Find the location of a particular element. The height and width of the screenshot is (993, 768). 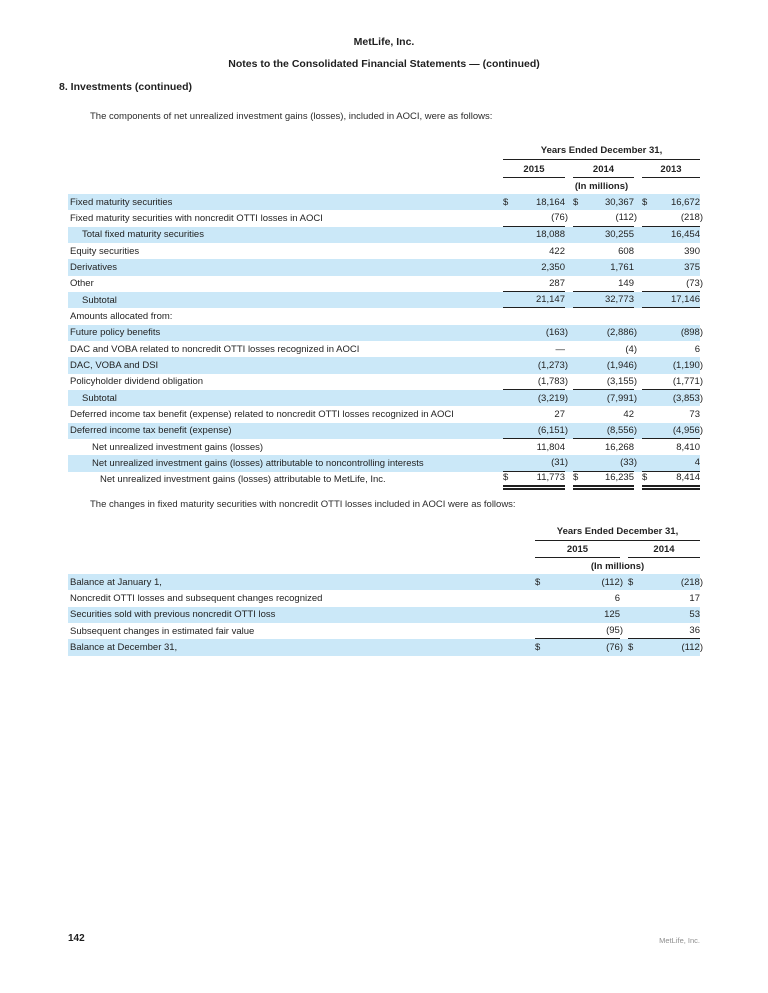

value-cell: $ (76) is located at coordinates (579, 647).